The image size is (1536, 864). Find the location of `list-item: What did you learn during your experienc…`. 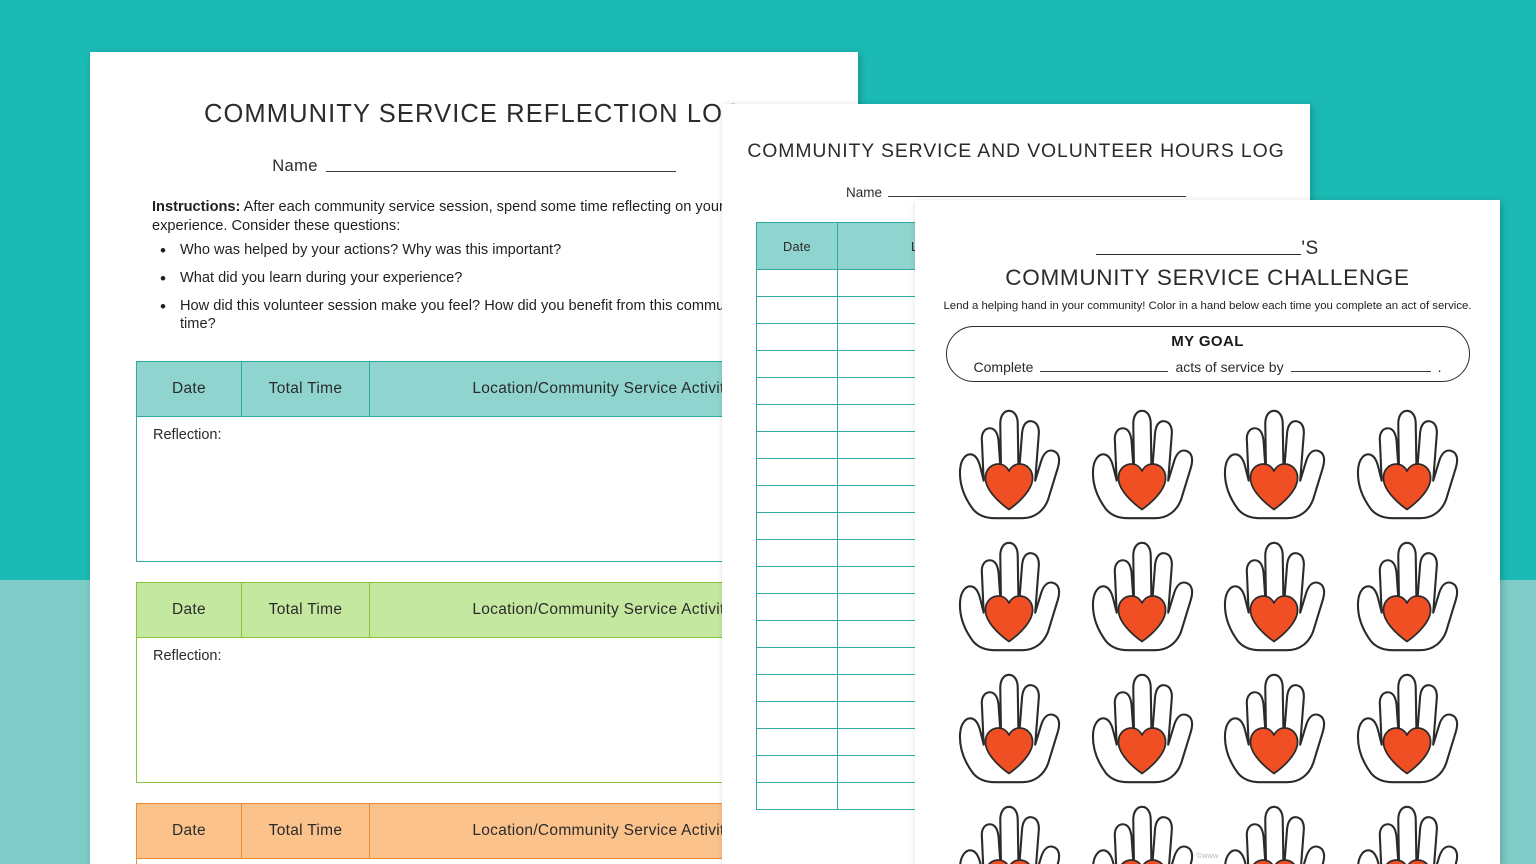

list-item: What did you learn during your experienc… is located at coordinates (477, 278).